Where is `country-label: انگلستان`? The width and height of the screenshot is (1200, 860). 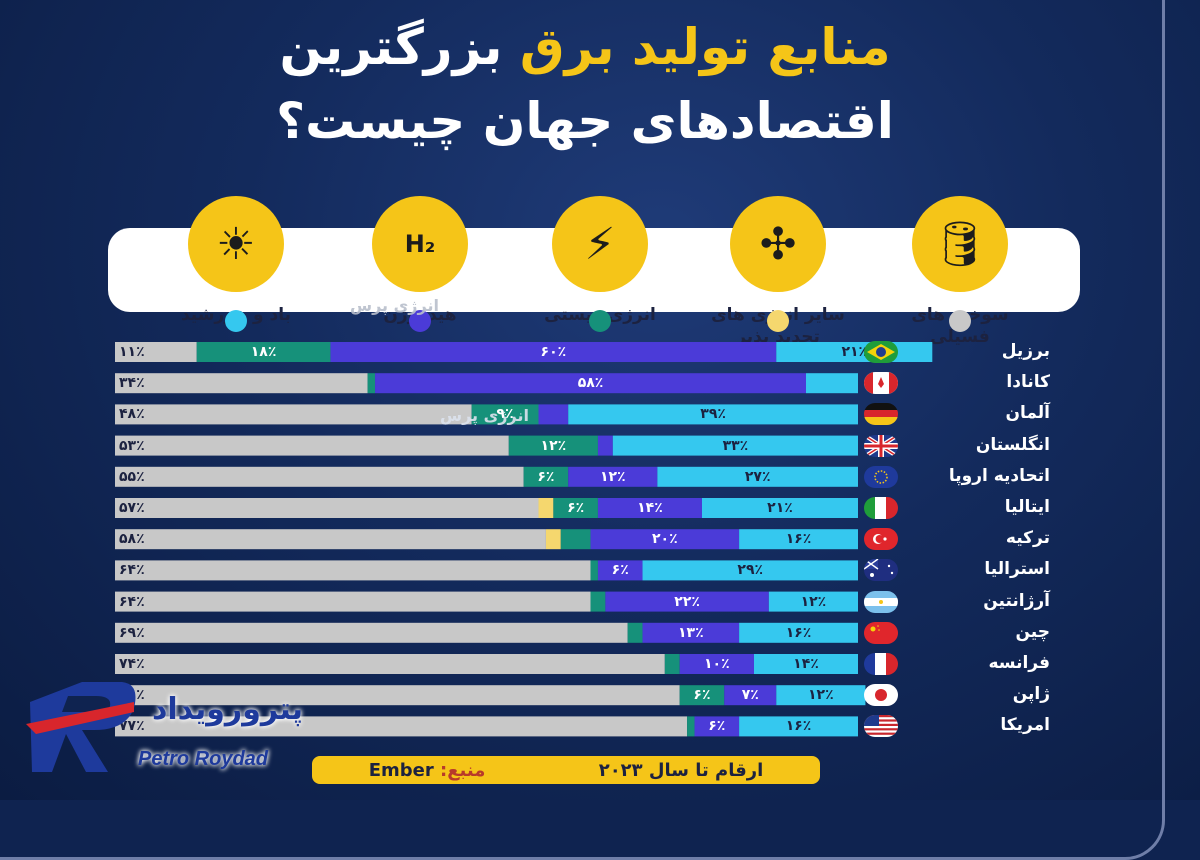
country-label: انگلستان is located at coordinates (1012, 444).